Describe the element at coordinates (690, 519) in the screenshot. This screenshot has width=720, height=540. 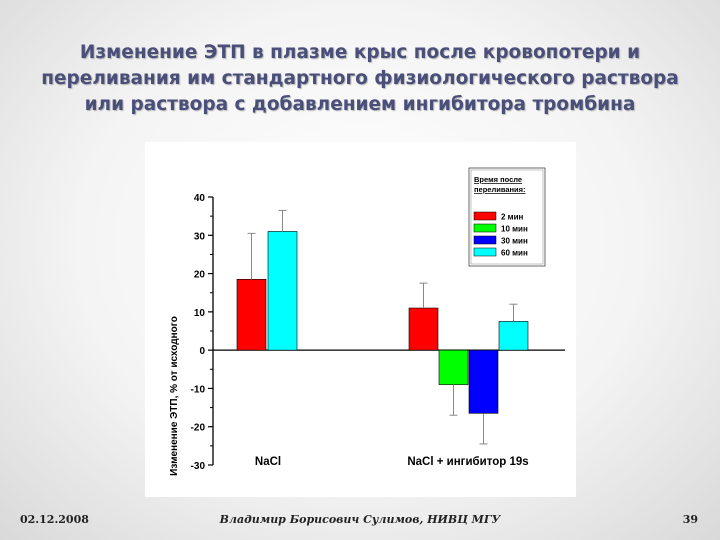
I see `slide-page-number: 39` at that location.